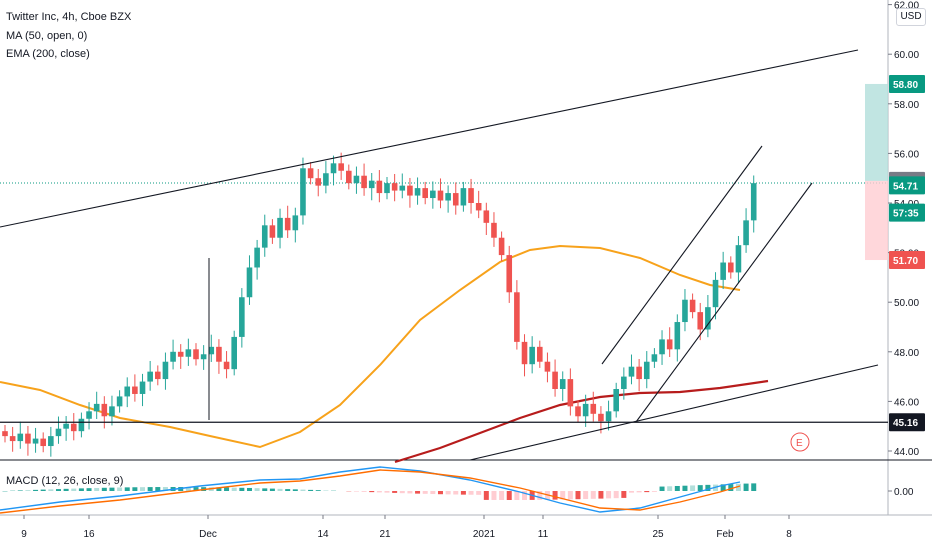  Describe the element at coordinates (906, 6) in the screenshot. I see `price-tick-label: 62.00` at that location.